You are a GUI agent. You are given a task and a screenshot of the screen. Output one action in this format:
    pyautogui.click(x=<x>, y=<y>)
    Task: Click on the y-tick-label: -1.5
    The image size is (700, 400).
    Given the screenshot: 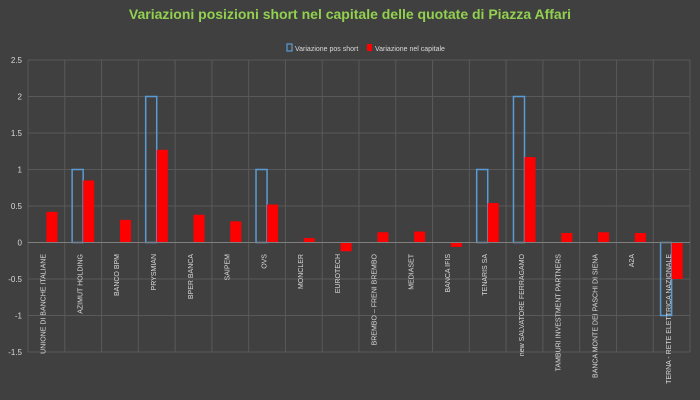 What is the action you would take?
    pyautogui.click(x=15, y=352)
    